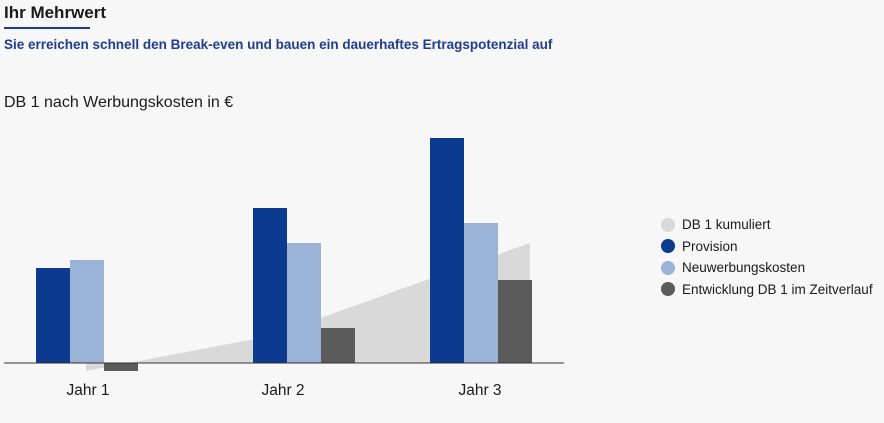  Describe the element at coordinates (47, 28) in the screenshot. I see `title-underline` at that location.